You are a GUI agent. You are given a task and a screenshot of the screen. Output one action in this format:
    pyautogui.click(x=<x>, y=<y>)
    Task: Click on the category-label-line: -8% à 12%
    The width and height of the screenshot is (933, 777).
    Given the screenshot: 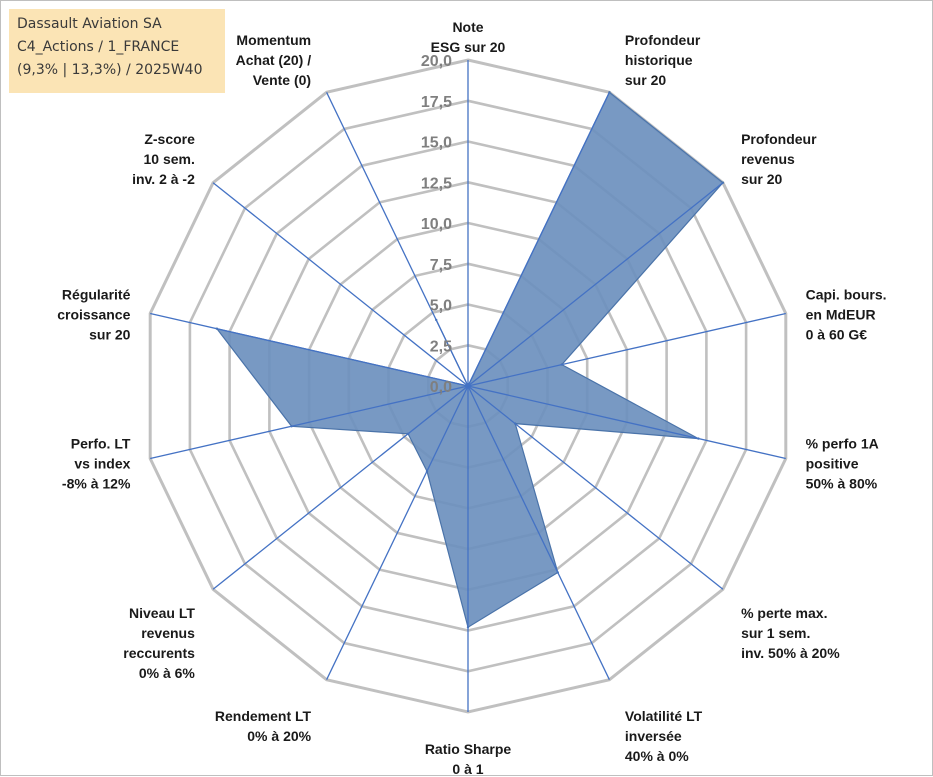 What is the action you would take?
    pyautogui.click(x=96, y=483)
    